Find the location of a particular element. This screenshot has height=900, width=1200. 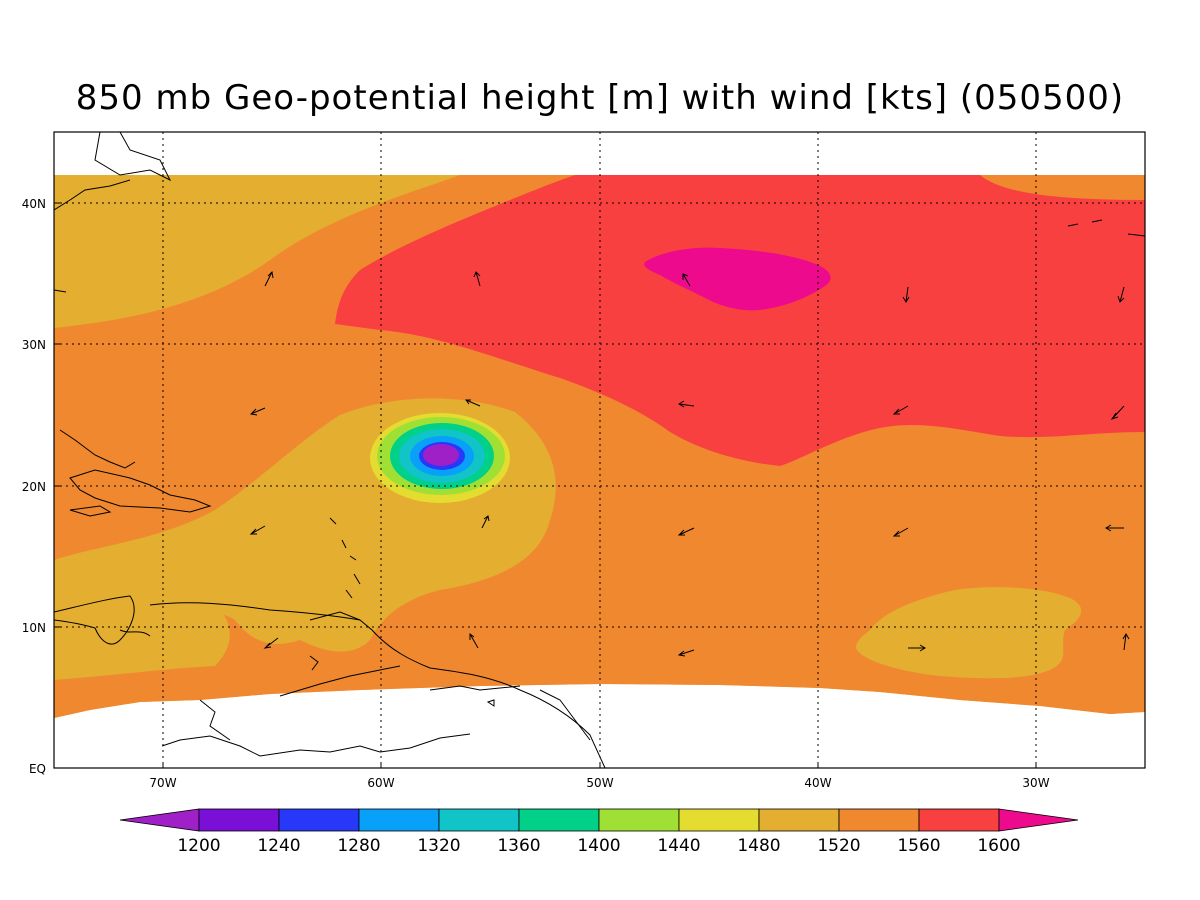

band-1600-plus is located at coordinates (737, 279).